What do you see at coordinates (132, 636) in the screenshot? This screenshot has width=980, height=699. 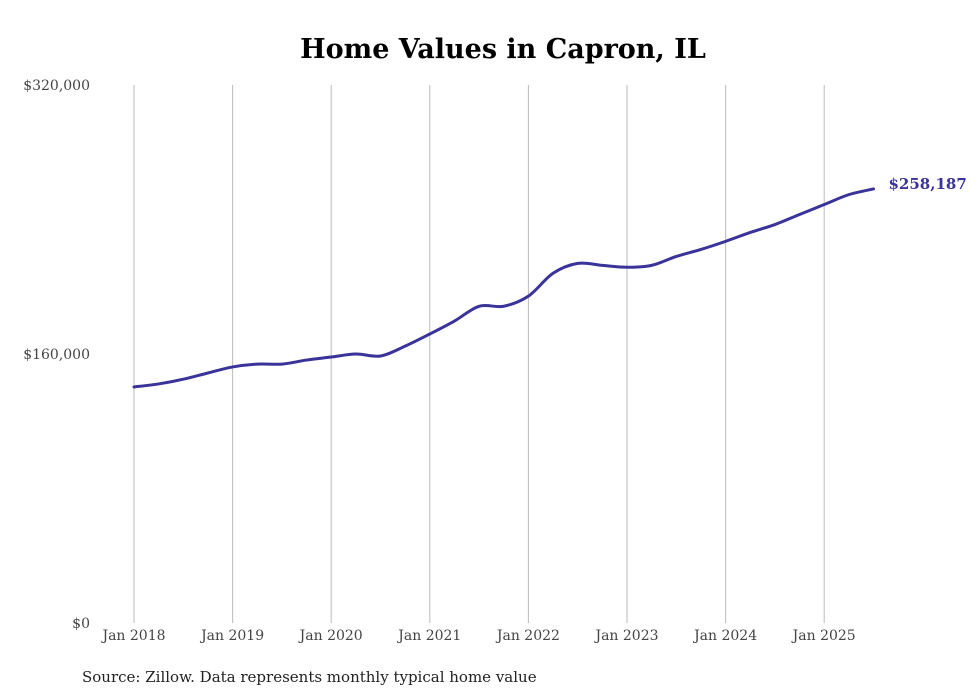 I see `x-tick-label: Jan 2018` at bounding box center [132, 636].